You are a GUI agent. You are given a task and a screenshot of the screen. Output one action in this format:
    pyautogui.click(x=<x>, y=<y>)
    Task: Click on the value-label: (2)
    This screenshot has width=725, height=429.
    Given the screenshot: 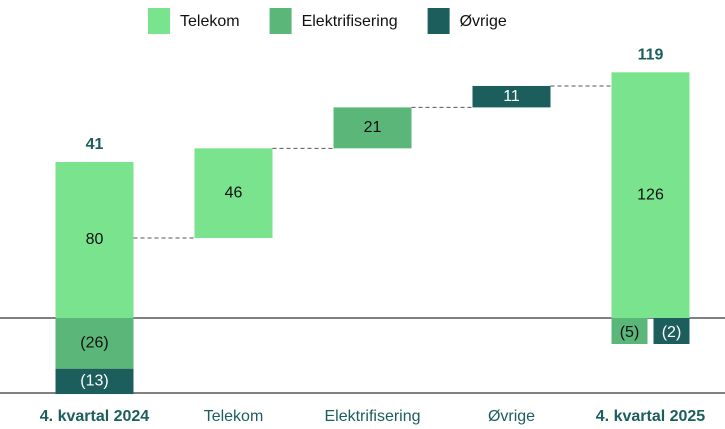 What is the action you would take?
    pyautogui.click(x=672, y=332)
    